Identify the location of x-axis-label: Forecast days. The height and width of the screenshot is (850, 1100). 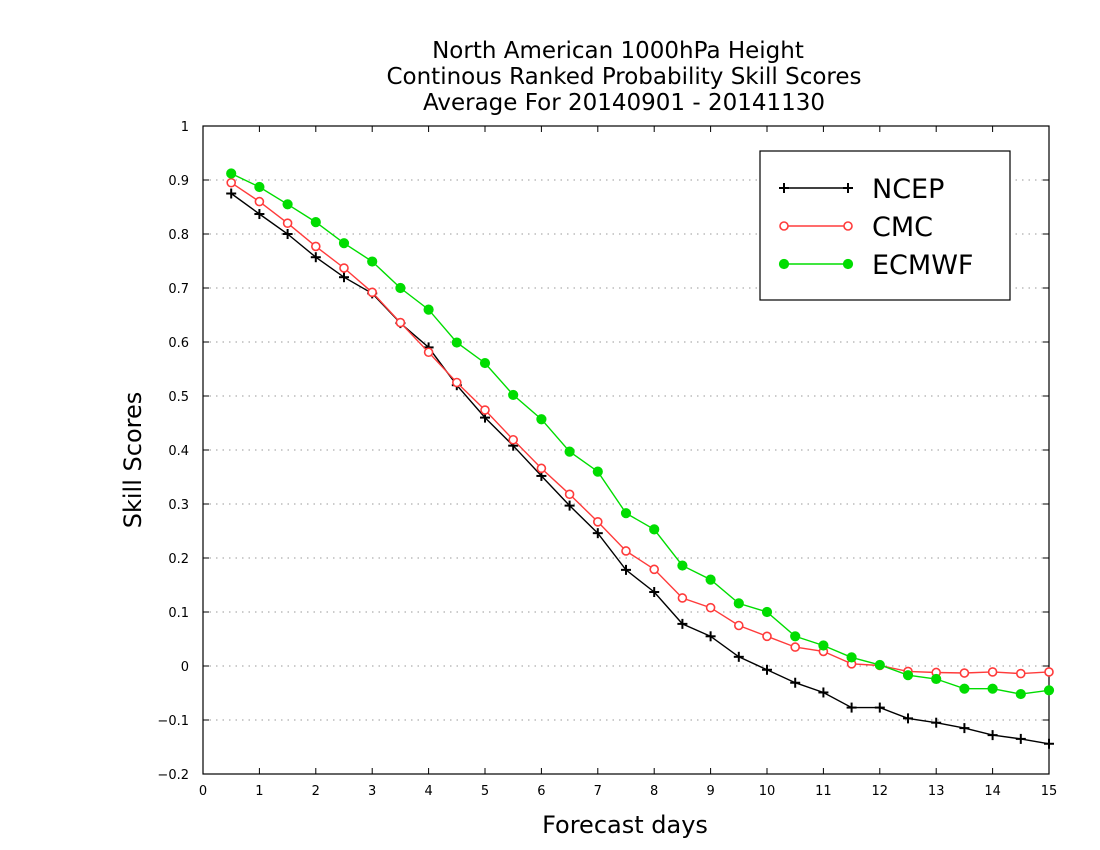
(625, 825).